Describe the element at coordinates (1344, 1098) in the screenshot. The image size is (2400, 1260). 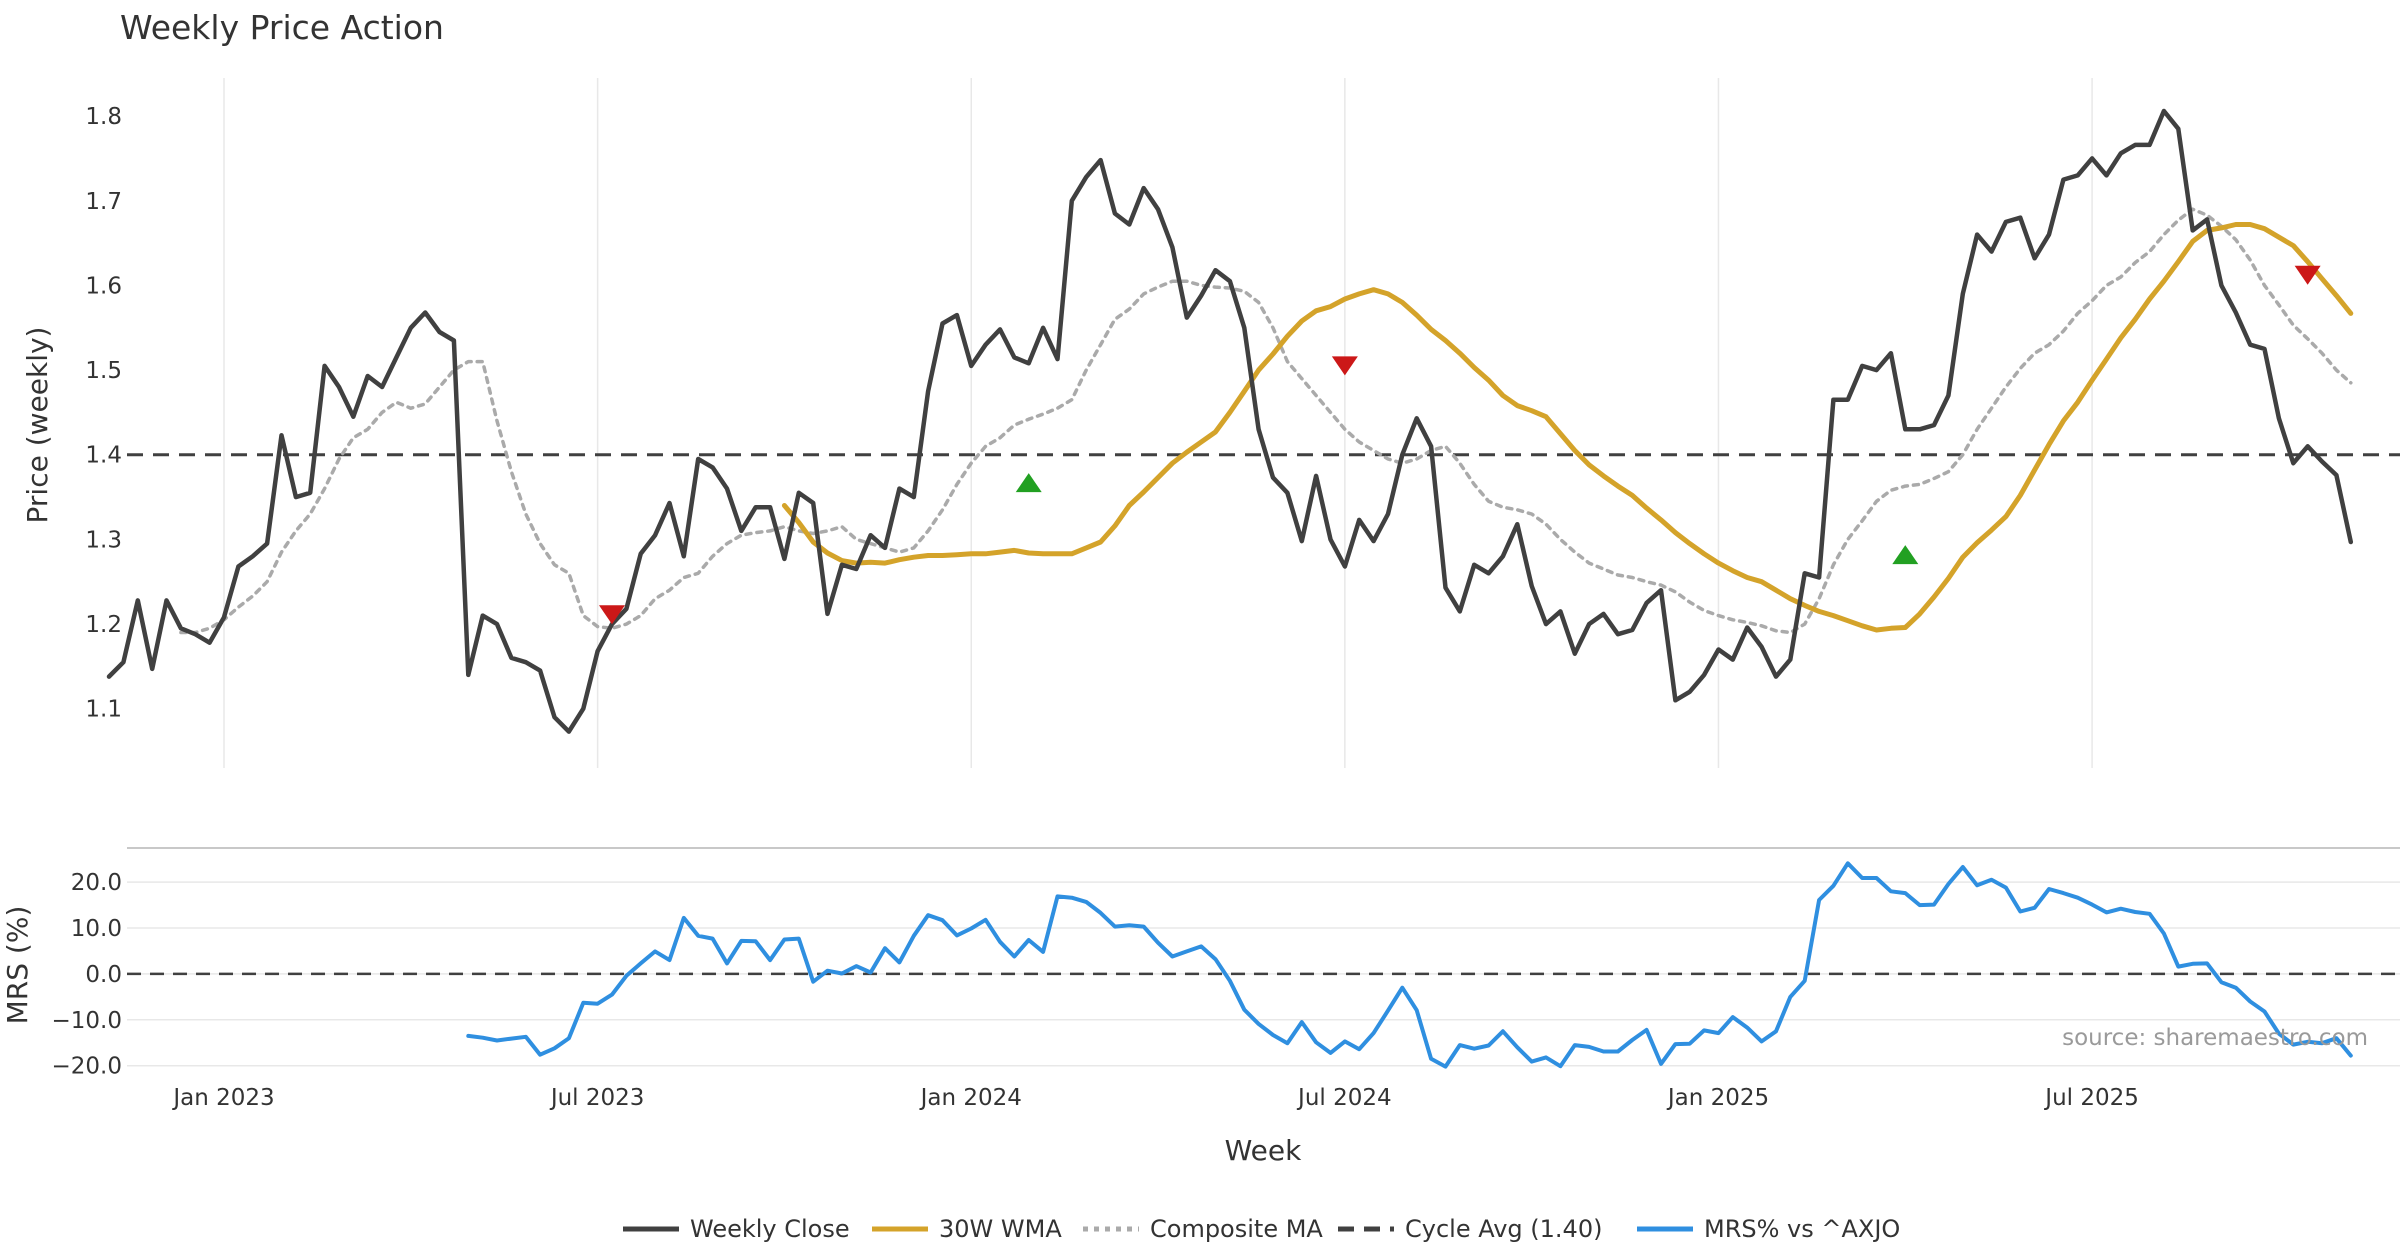
I see `x-tick: Jul 2024` at that location.